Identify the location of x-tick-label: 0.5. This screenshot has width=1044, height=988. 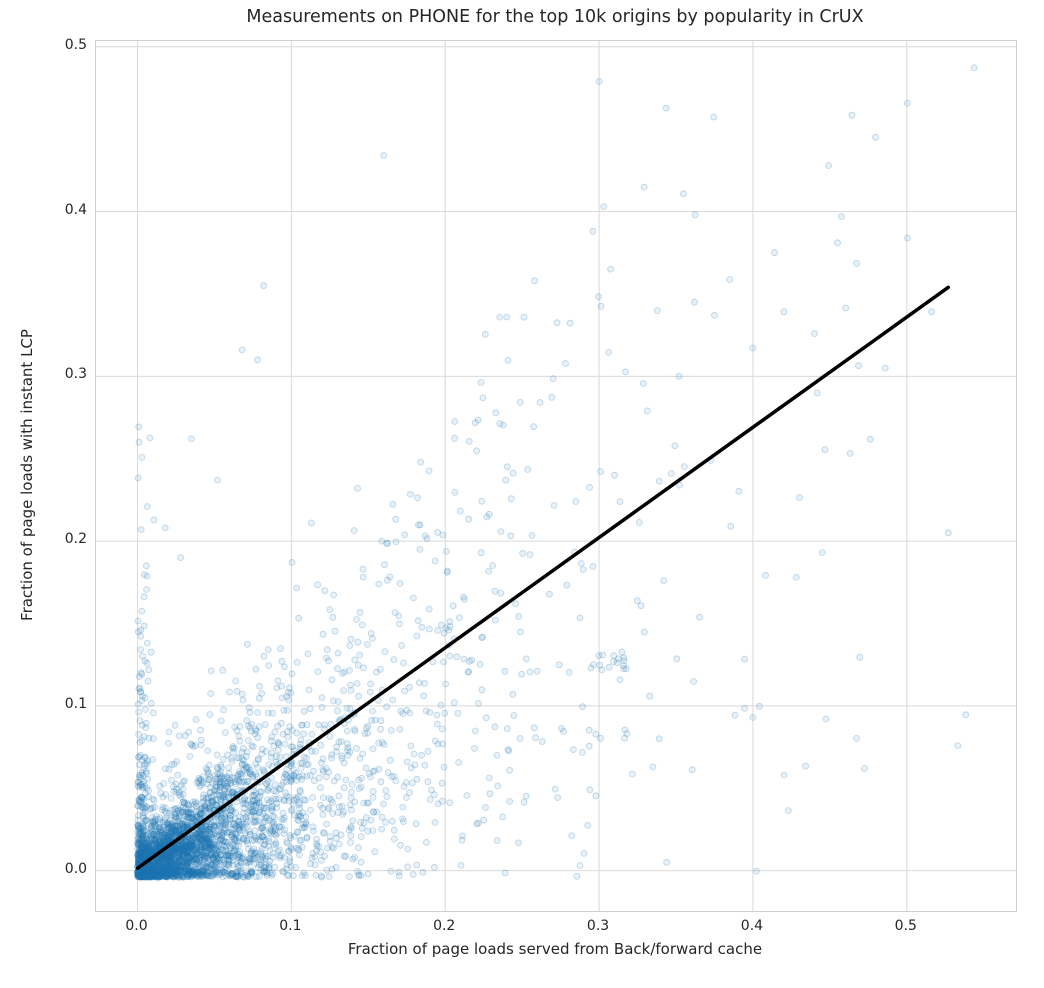
(905, 926).